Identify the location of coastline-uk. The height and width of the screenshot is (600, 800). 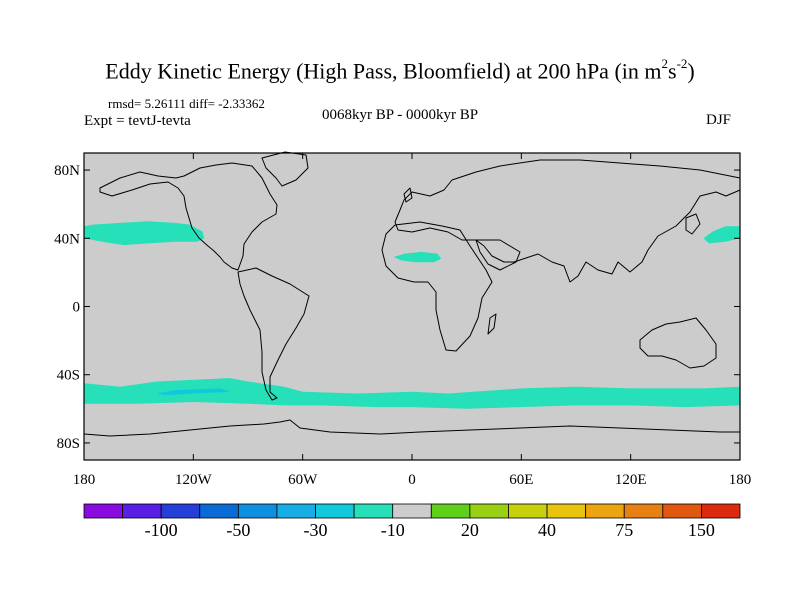
(408, 195).